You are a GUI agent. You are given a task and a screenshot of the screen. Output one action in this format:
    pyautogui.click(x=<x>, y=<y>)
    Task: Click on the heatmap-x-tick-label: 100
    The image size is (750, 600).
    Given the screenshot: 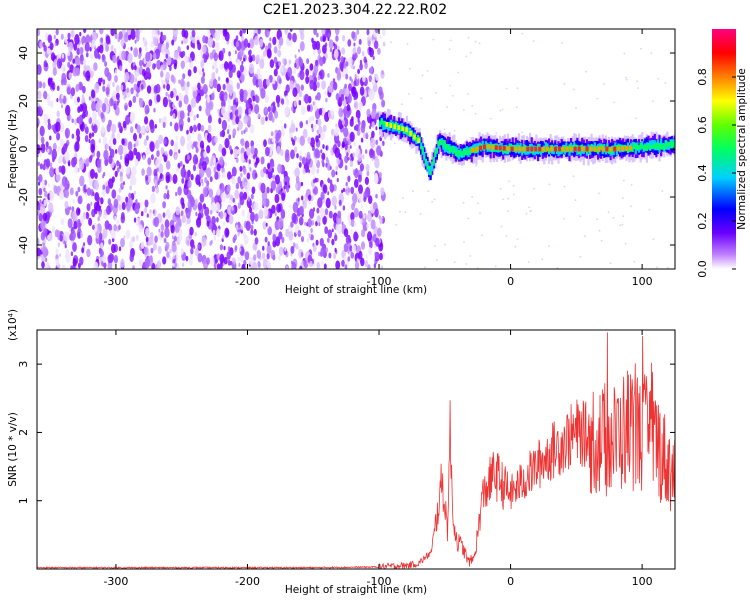 What is the action you would take?
    pyautogui.click(x=642, y=281)
    